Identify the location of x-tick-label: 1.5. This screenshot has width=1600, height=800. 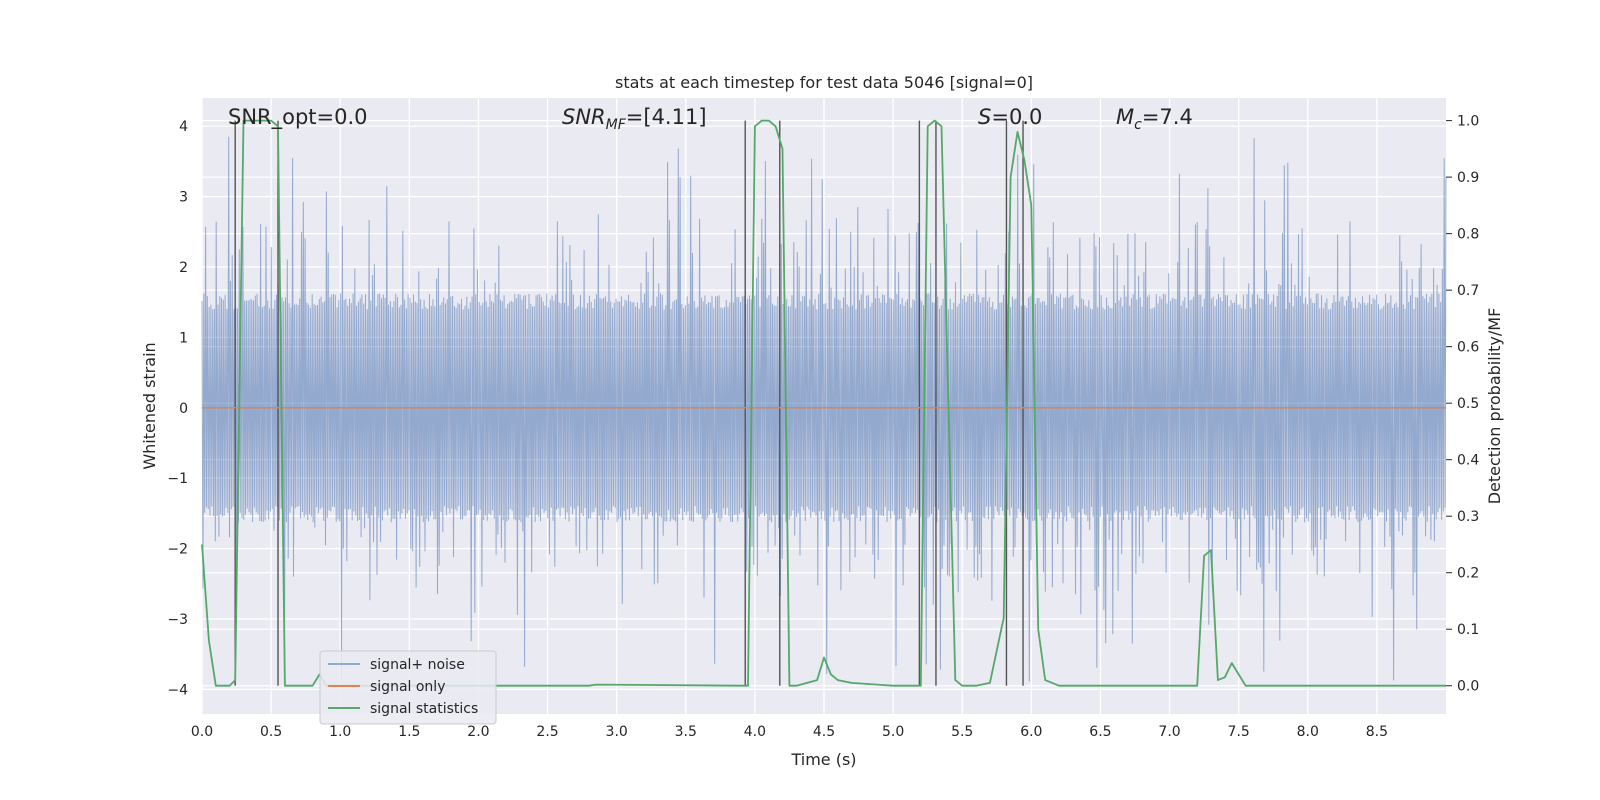
(409, 732).